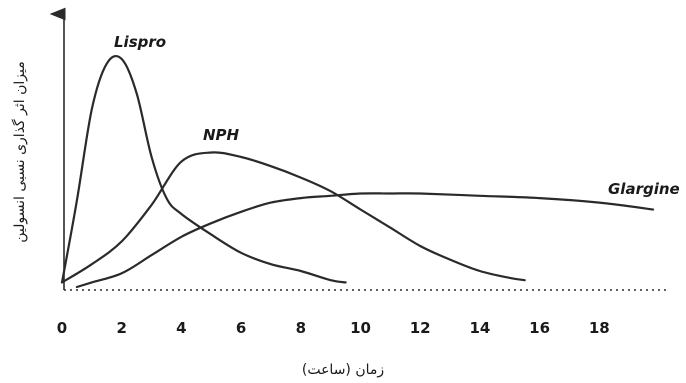  Describe the element at coordinates (241, 328) in the screenshot. I see `x-tick-label: 6` at that location.